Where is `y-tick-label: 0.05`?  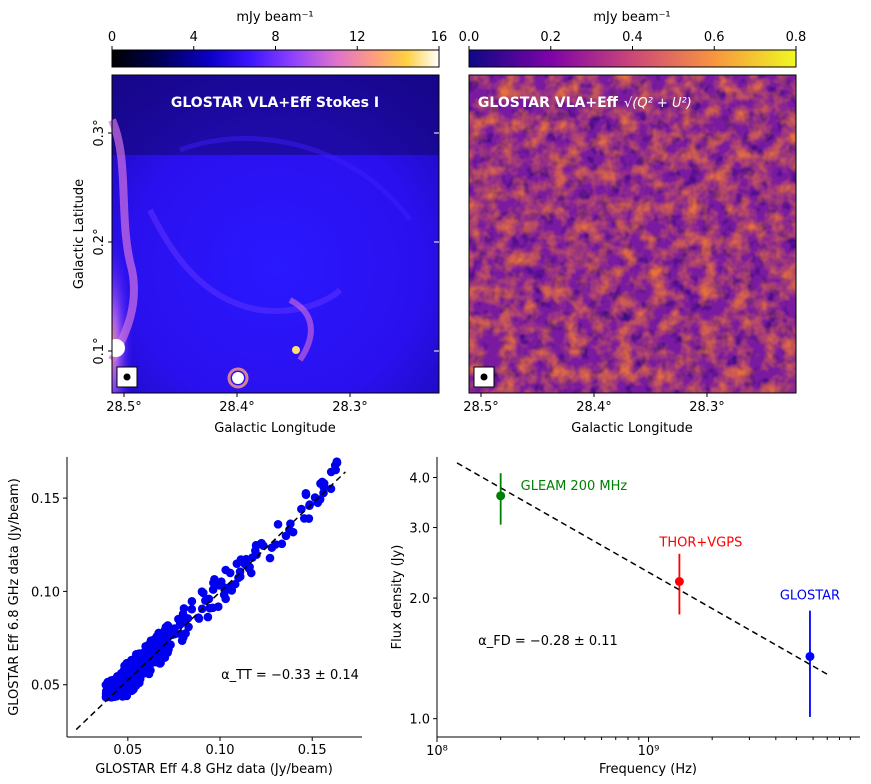
y-tick-label: 0.05 is located at coordinates (45, 686).